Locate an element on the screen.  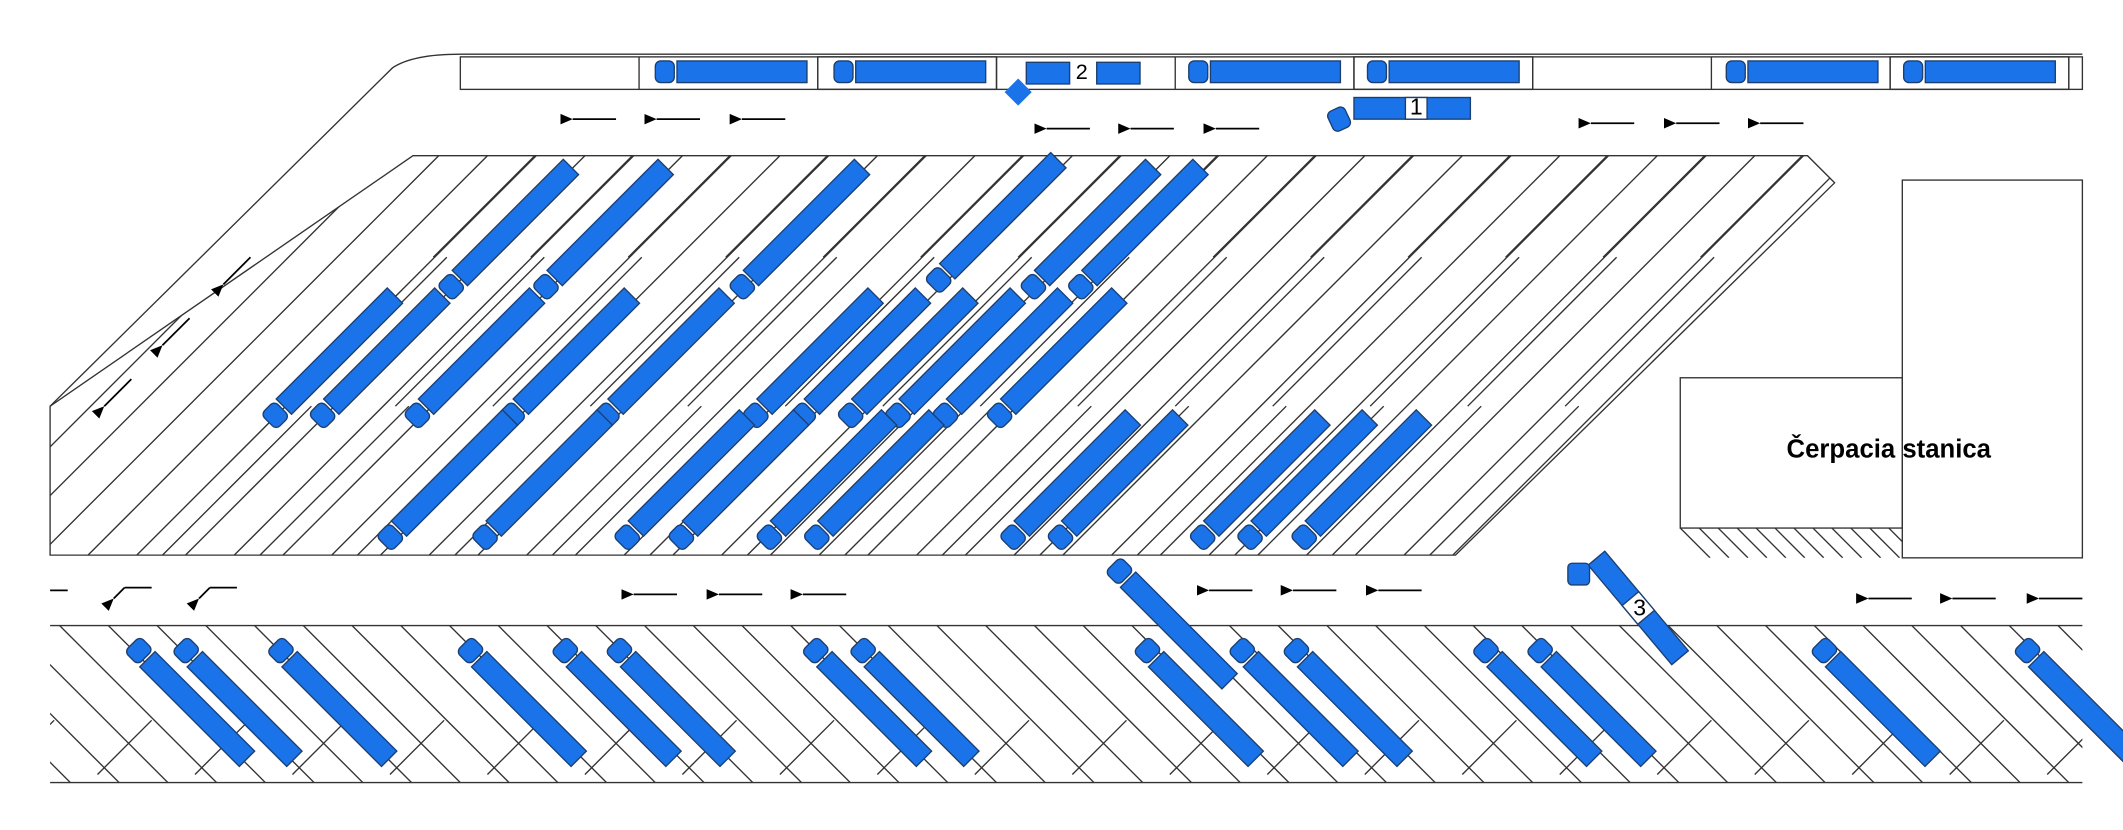
marker-diamond is located at coordinates (1018, 92).